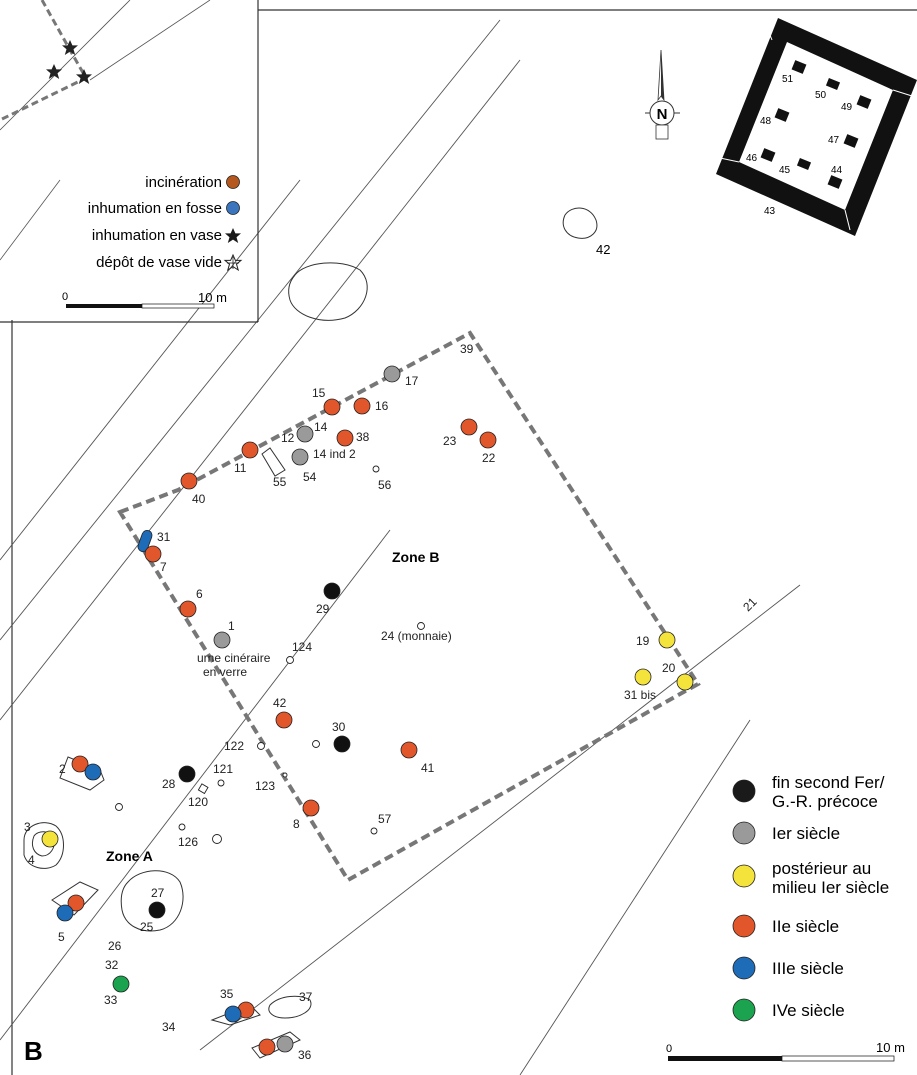  What do you see at coordinates (603, 249) in the screenshot?
I see `label-42-pit: 42` at bounding box center [603, 249].